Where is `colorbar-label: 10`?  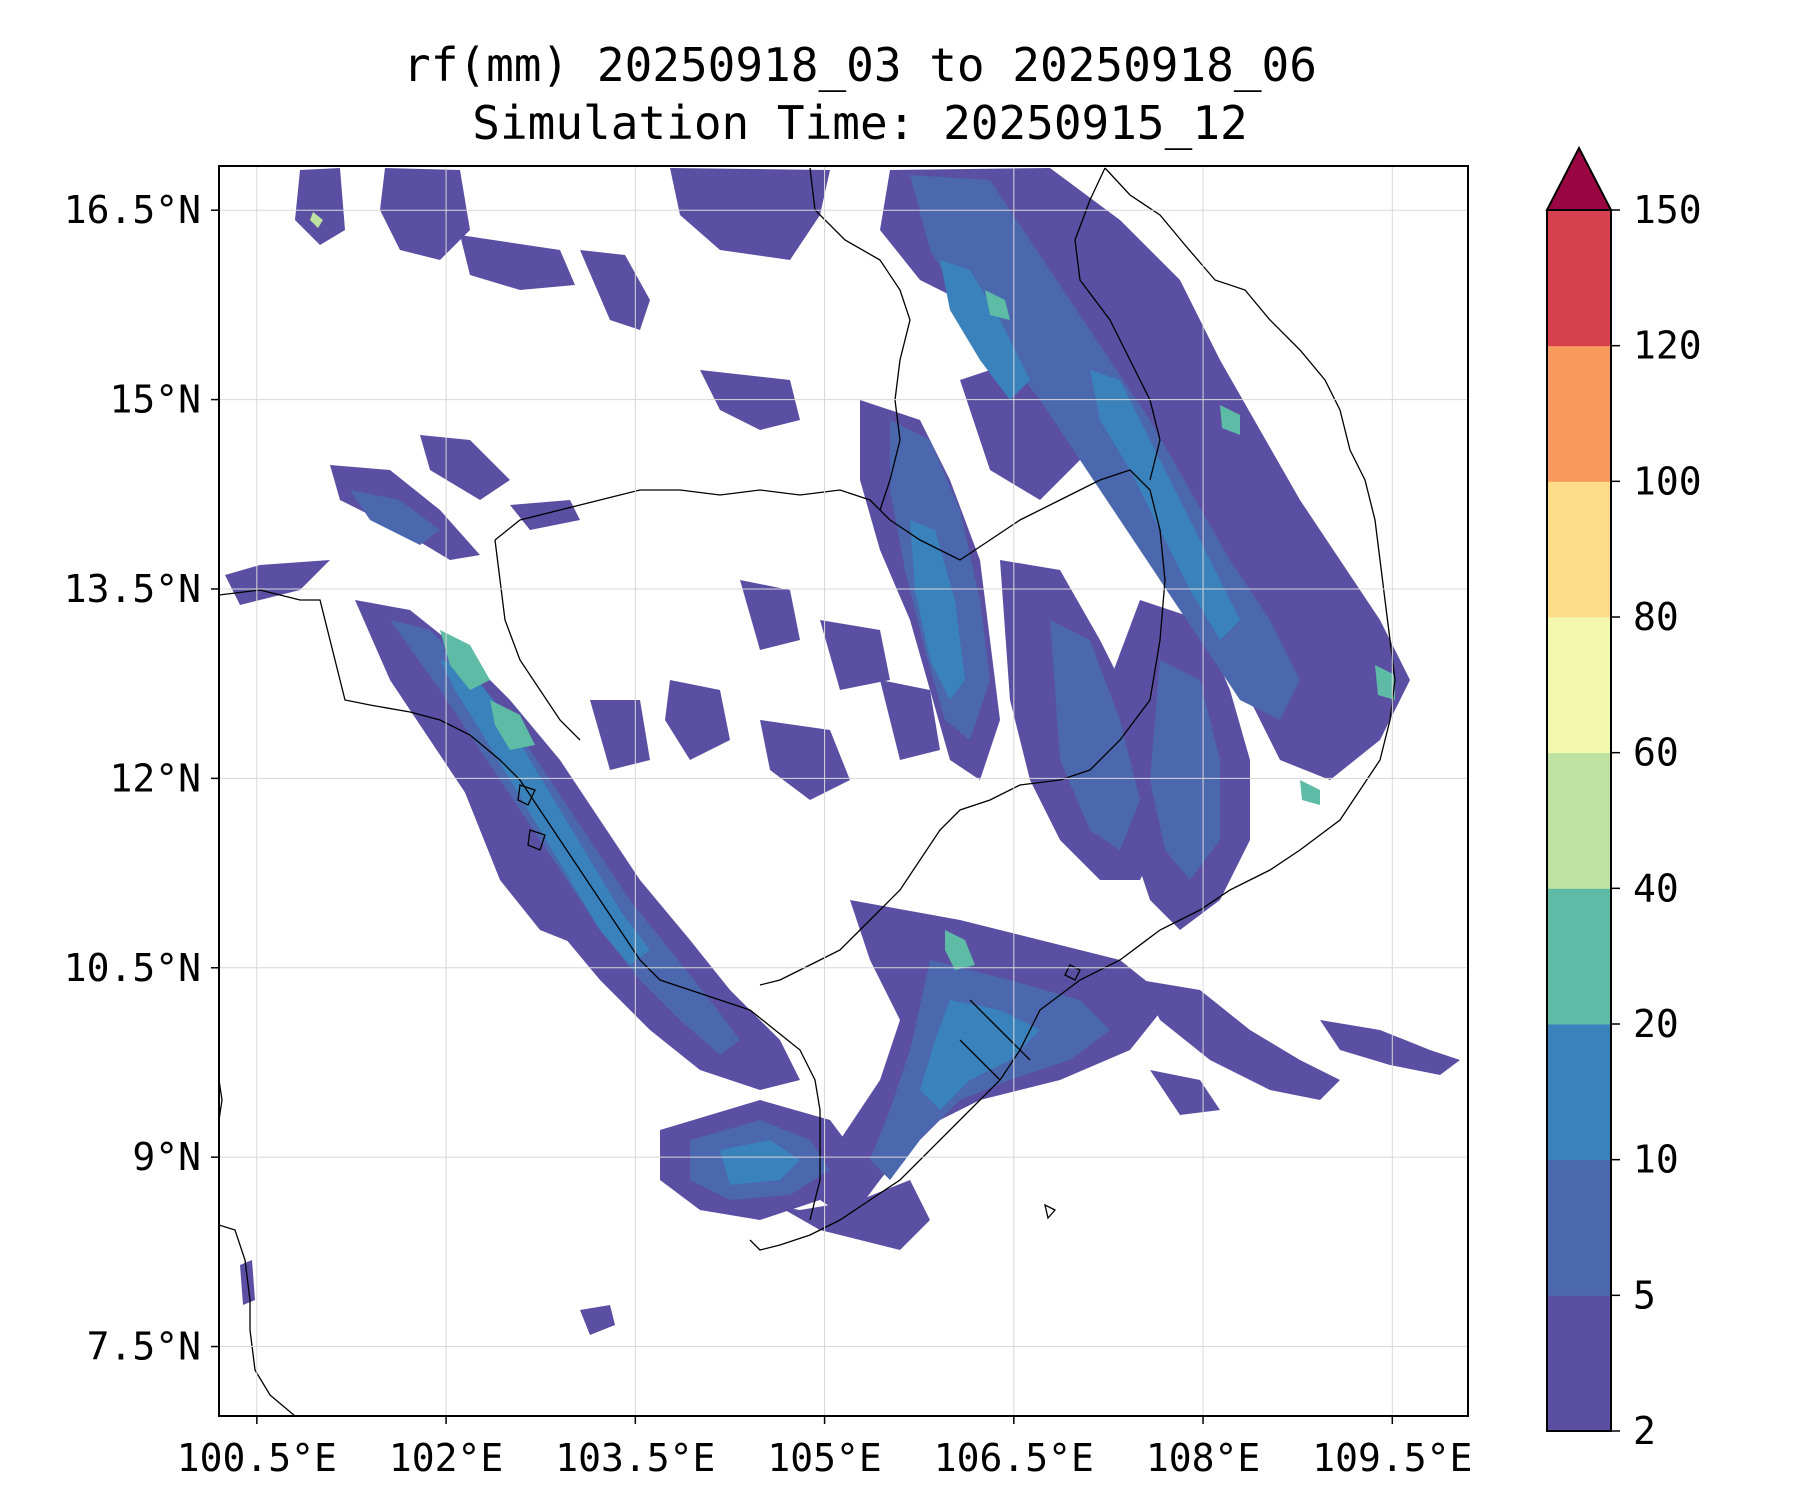
colorbar-label: 10 is located at coordinates (1656, 1160).